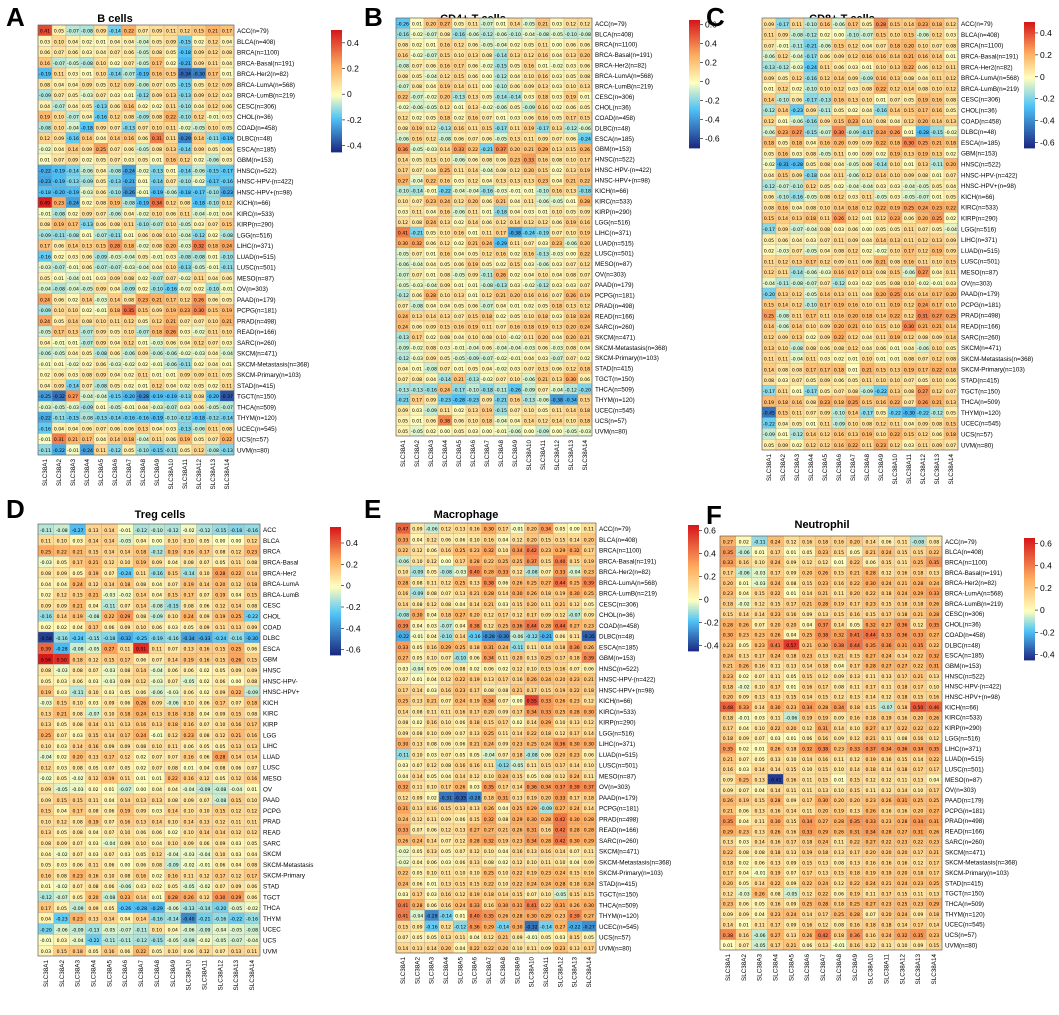 The width and height of the screenshot is (1059, 1015). I want to click on panel-letter-a: A, so click(15, 17).